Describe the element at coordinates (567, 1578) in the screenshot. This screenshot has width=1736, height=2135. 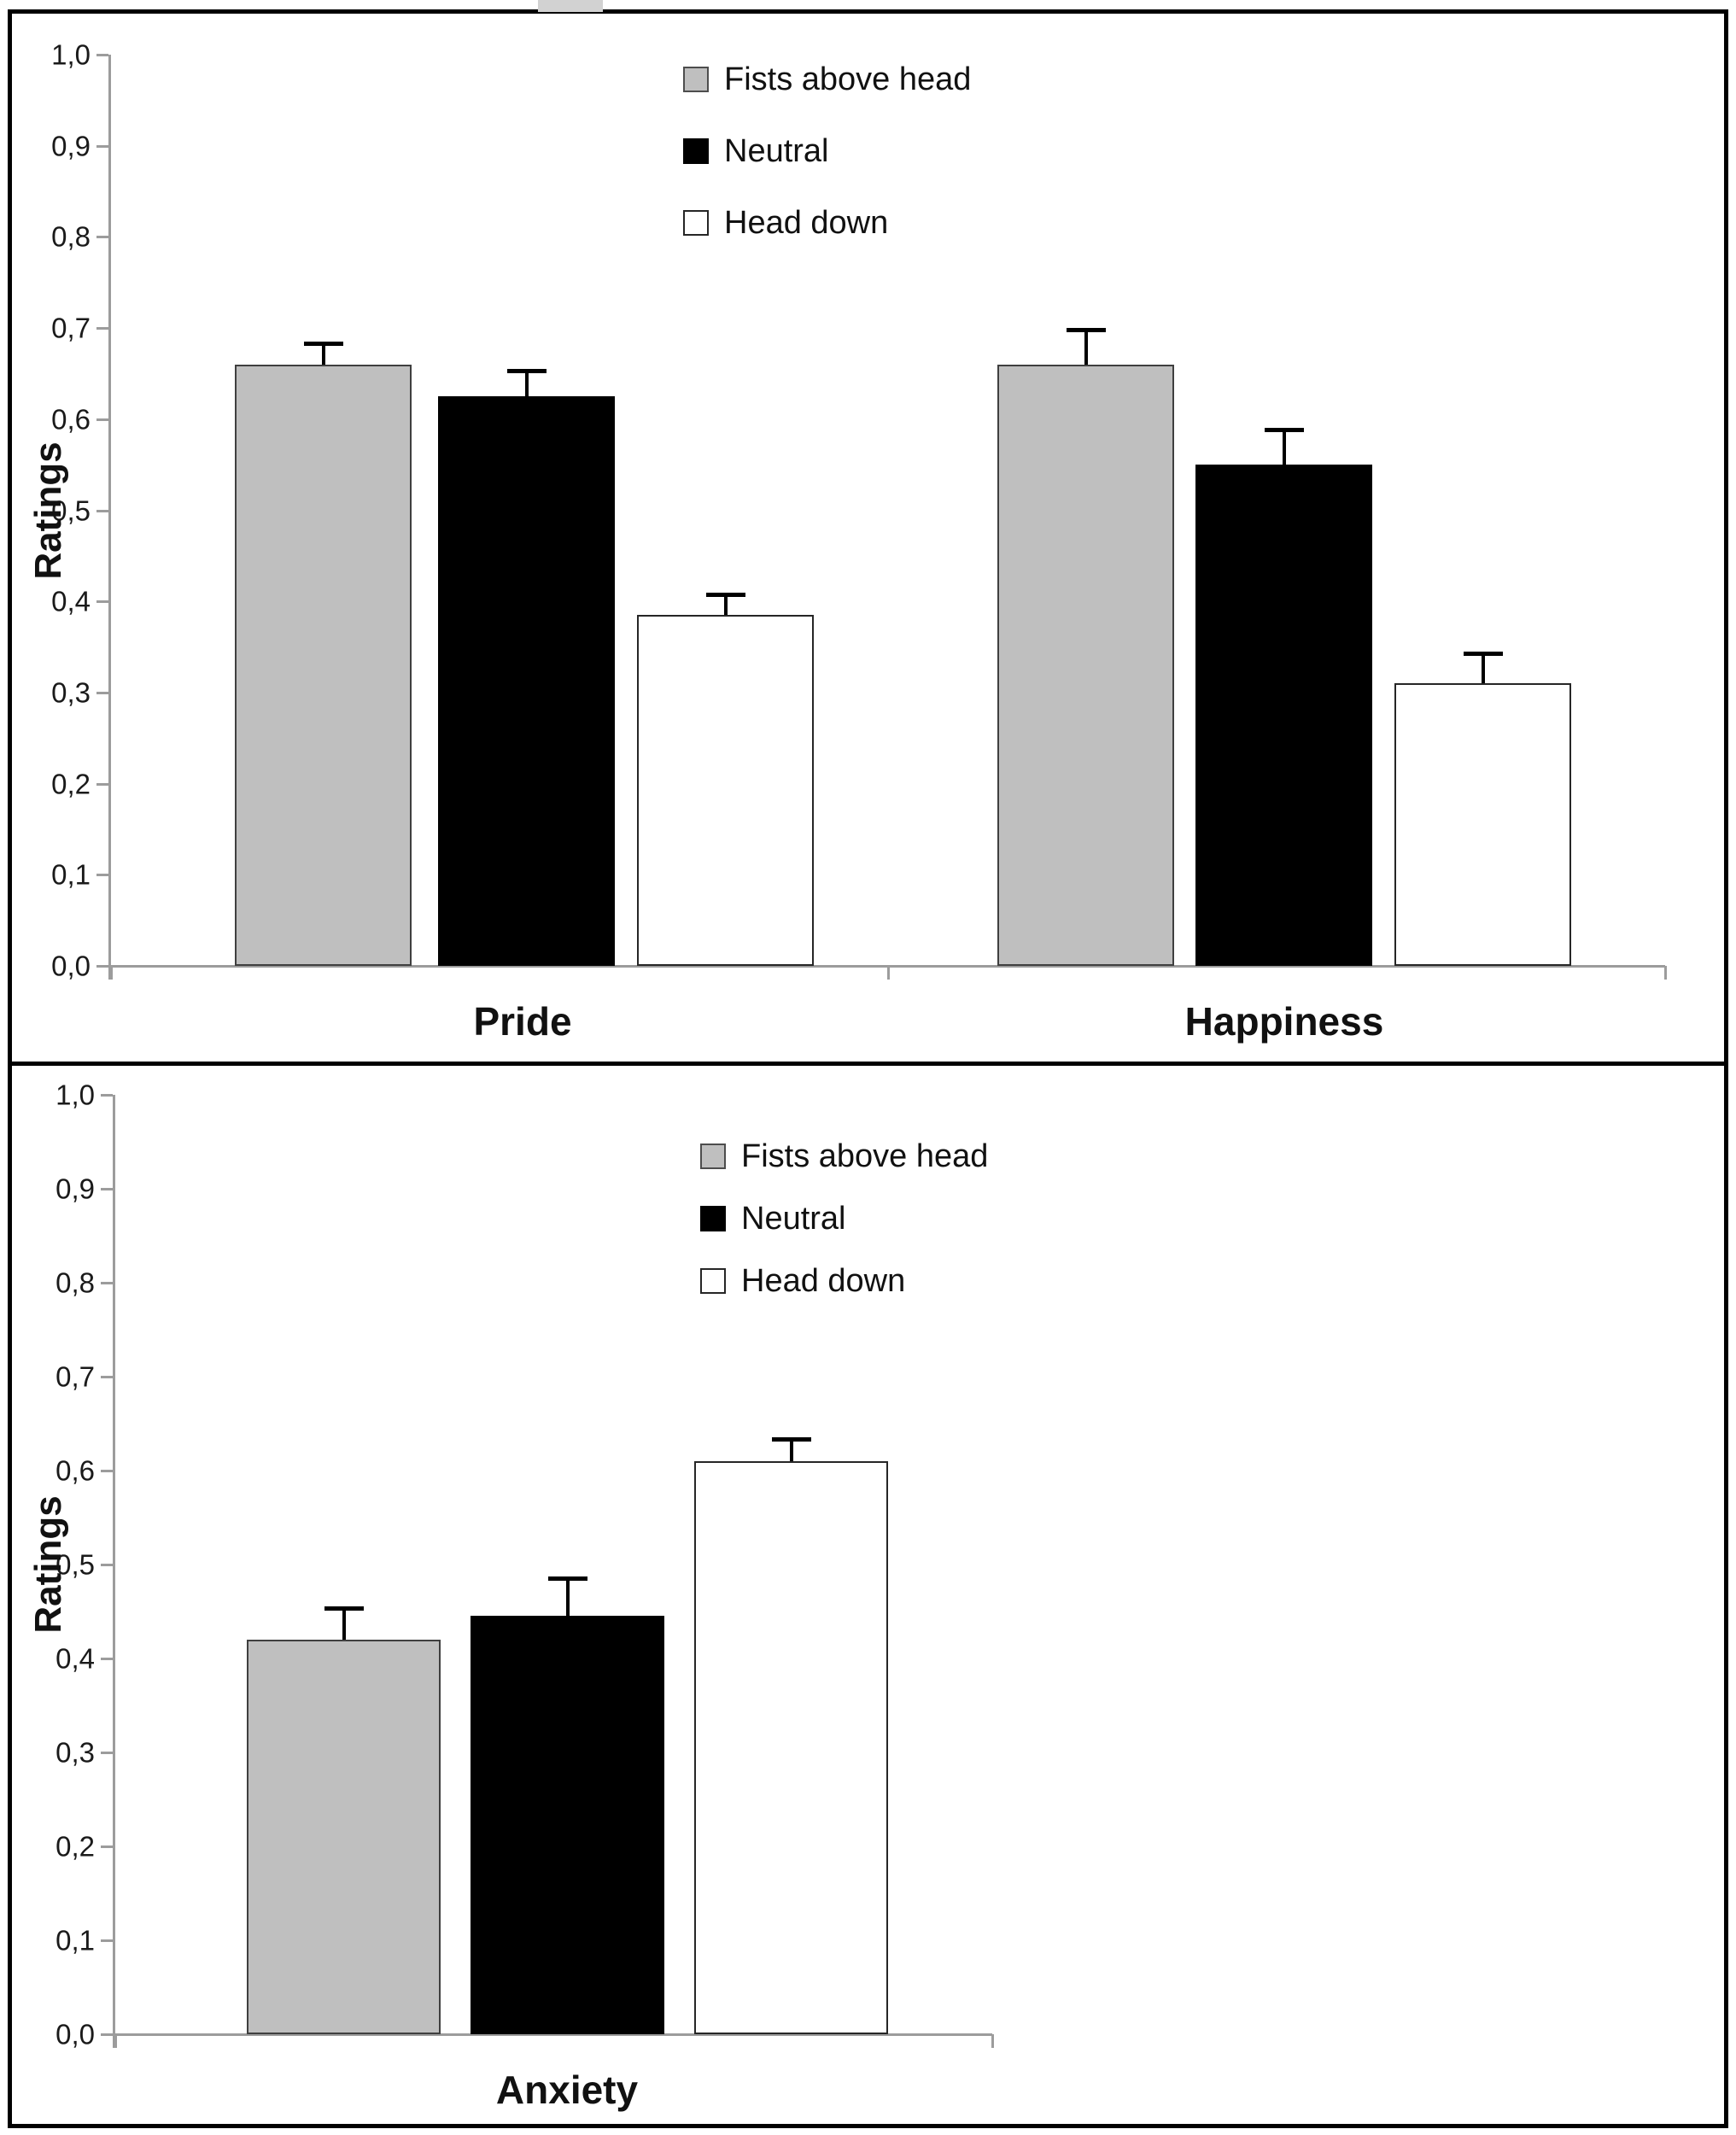
I see `error-cap-anxiety-neutral` at that location.